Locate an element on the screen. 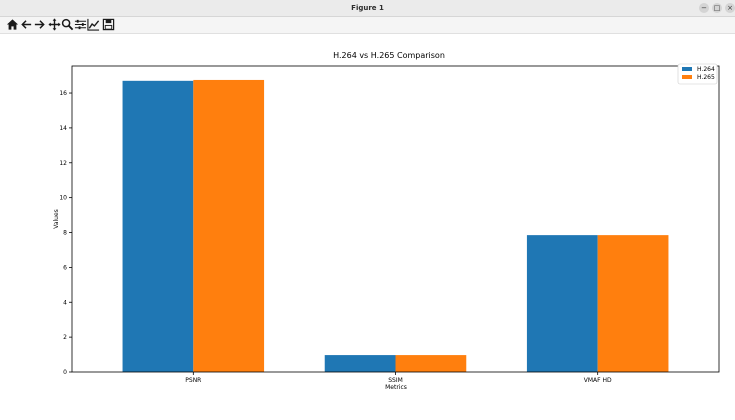 This screenshot has width=735, height=420. edit-axis-icon is located at coordinates (93, 24).